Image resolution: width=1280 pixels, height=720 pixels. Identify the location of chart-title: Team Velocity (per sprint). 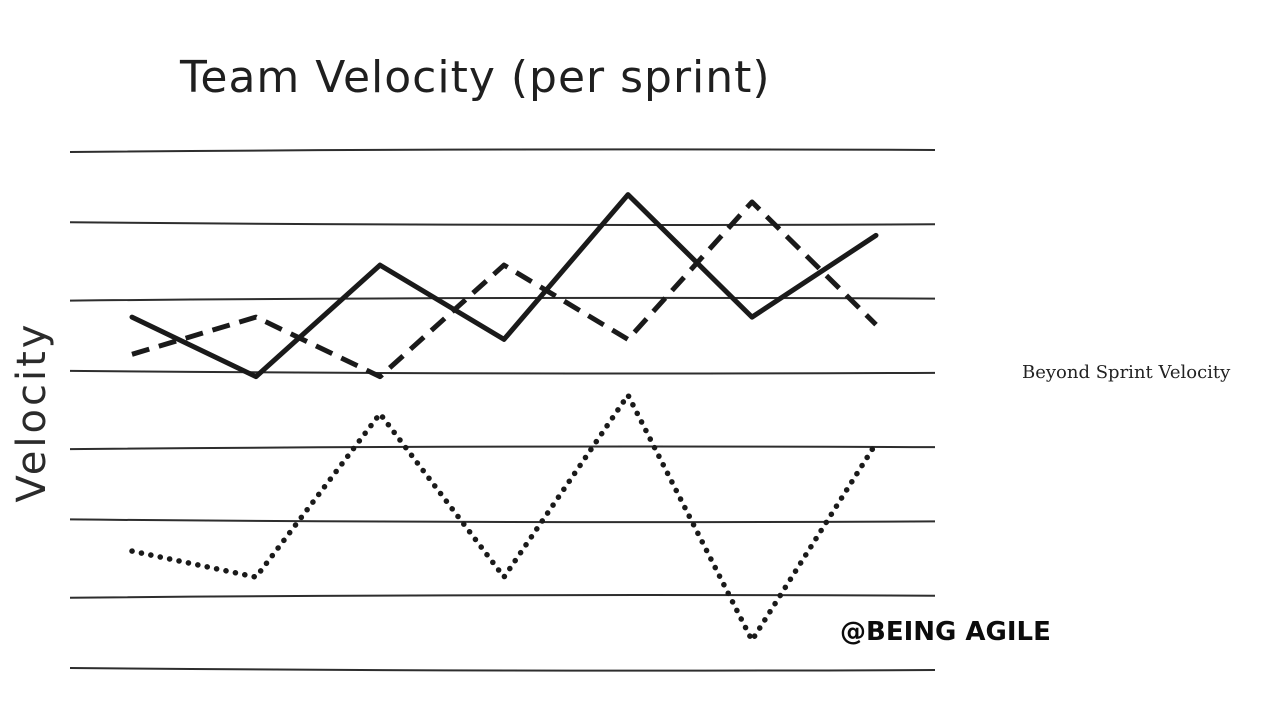
(475, 77).